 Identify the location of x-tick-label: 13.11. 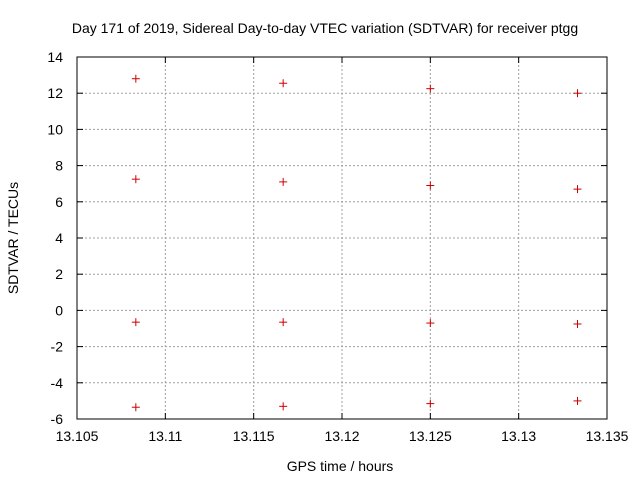
(165, 436).